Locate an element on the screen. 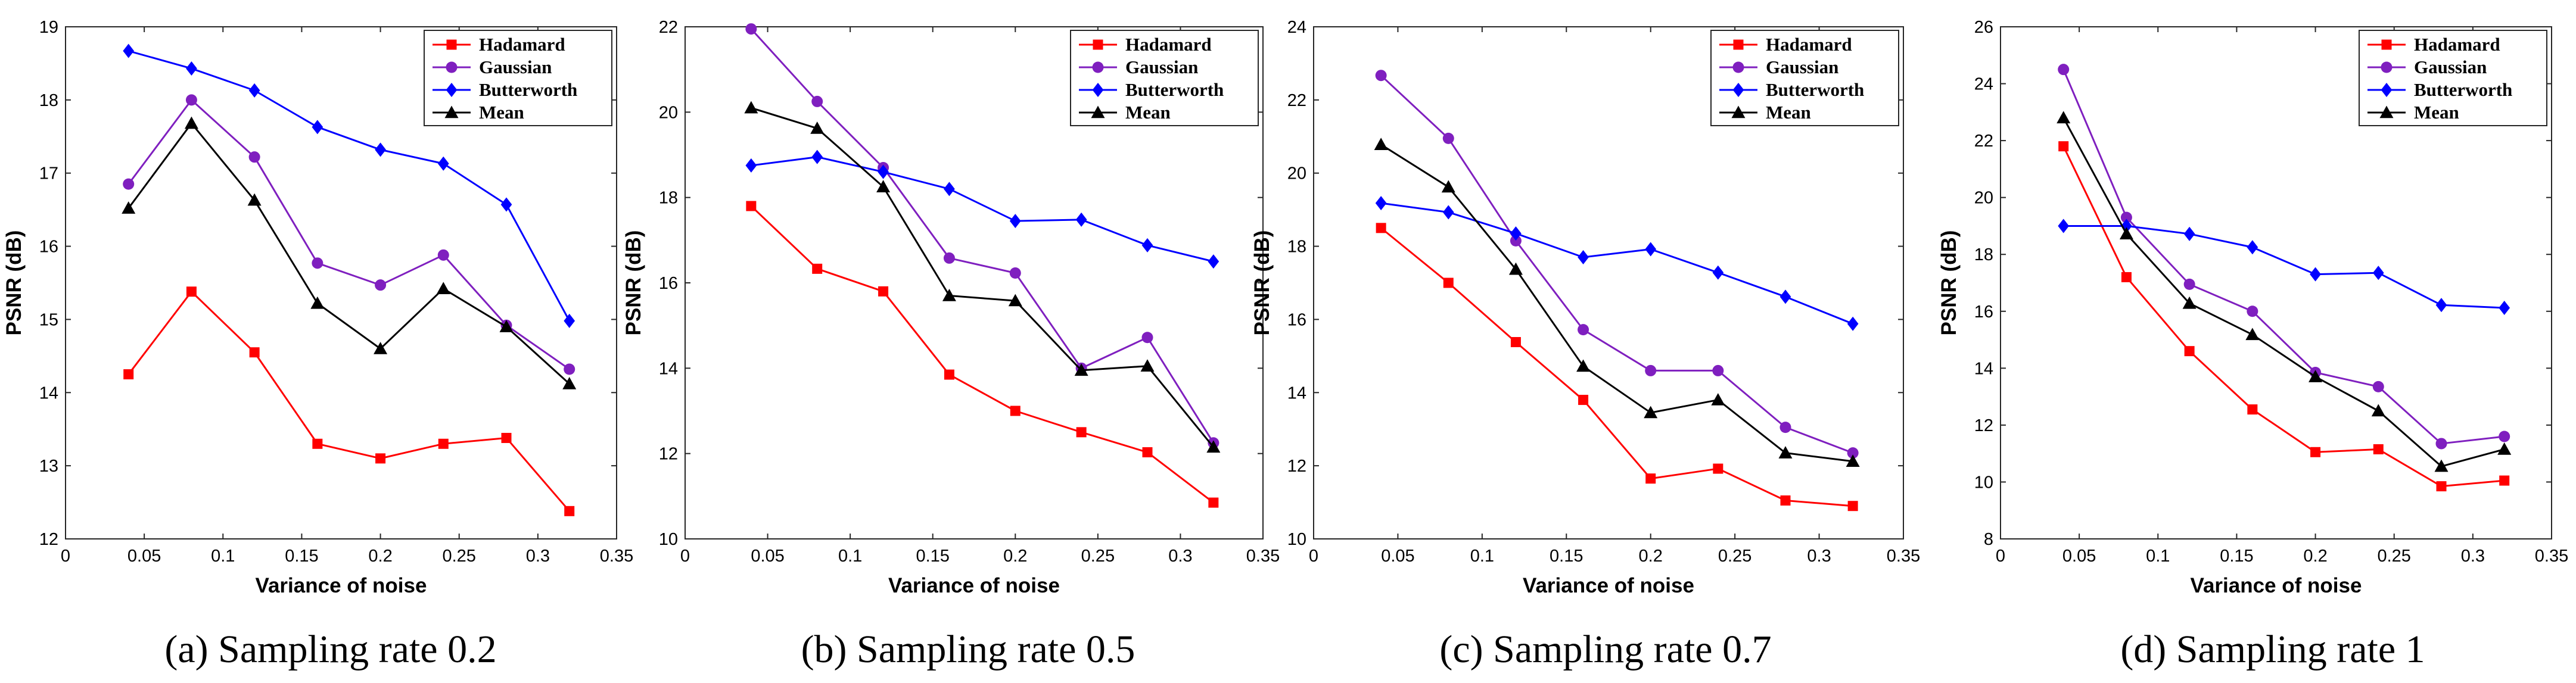 The width and height of the screenshot is (2576, 683). y-tick-label: 26 is located at coordinates (1983, 27).